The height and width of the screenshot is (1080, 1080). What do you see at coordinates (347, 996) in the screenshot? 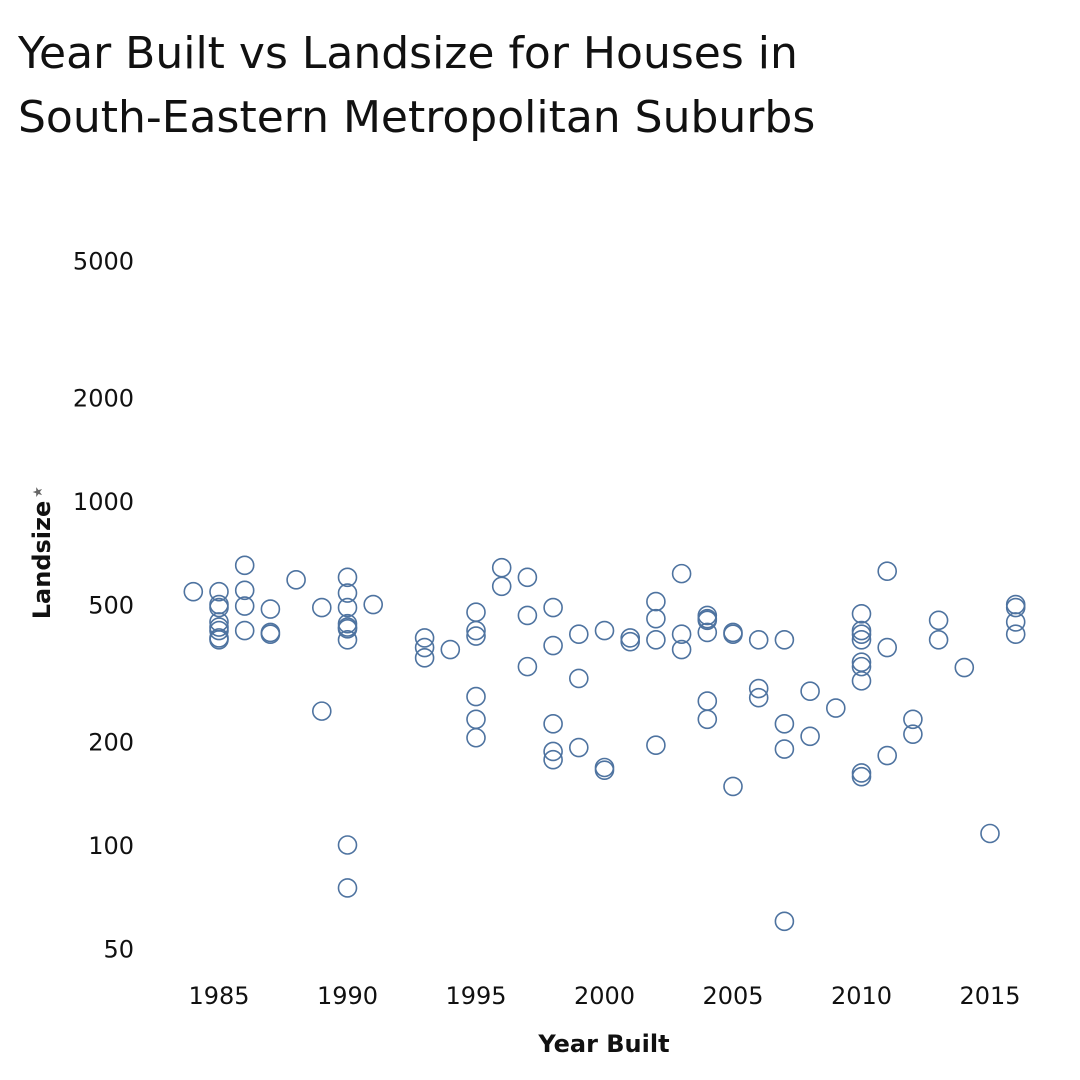
I see `x-tick-label: 1990` at bounding box center [347, 996].